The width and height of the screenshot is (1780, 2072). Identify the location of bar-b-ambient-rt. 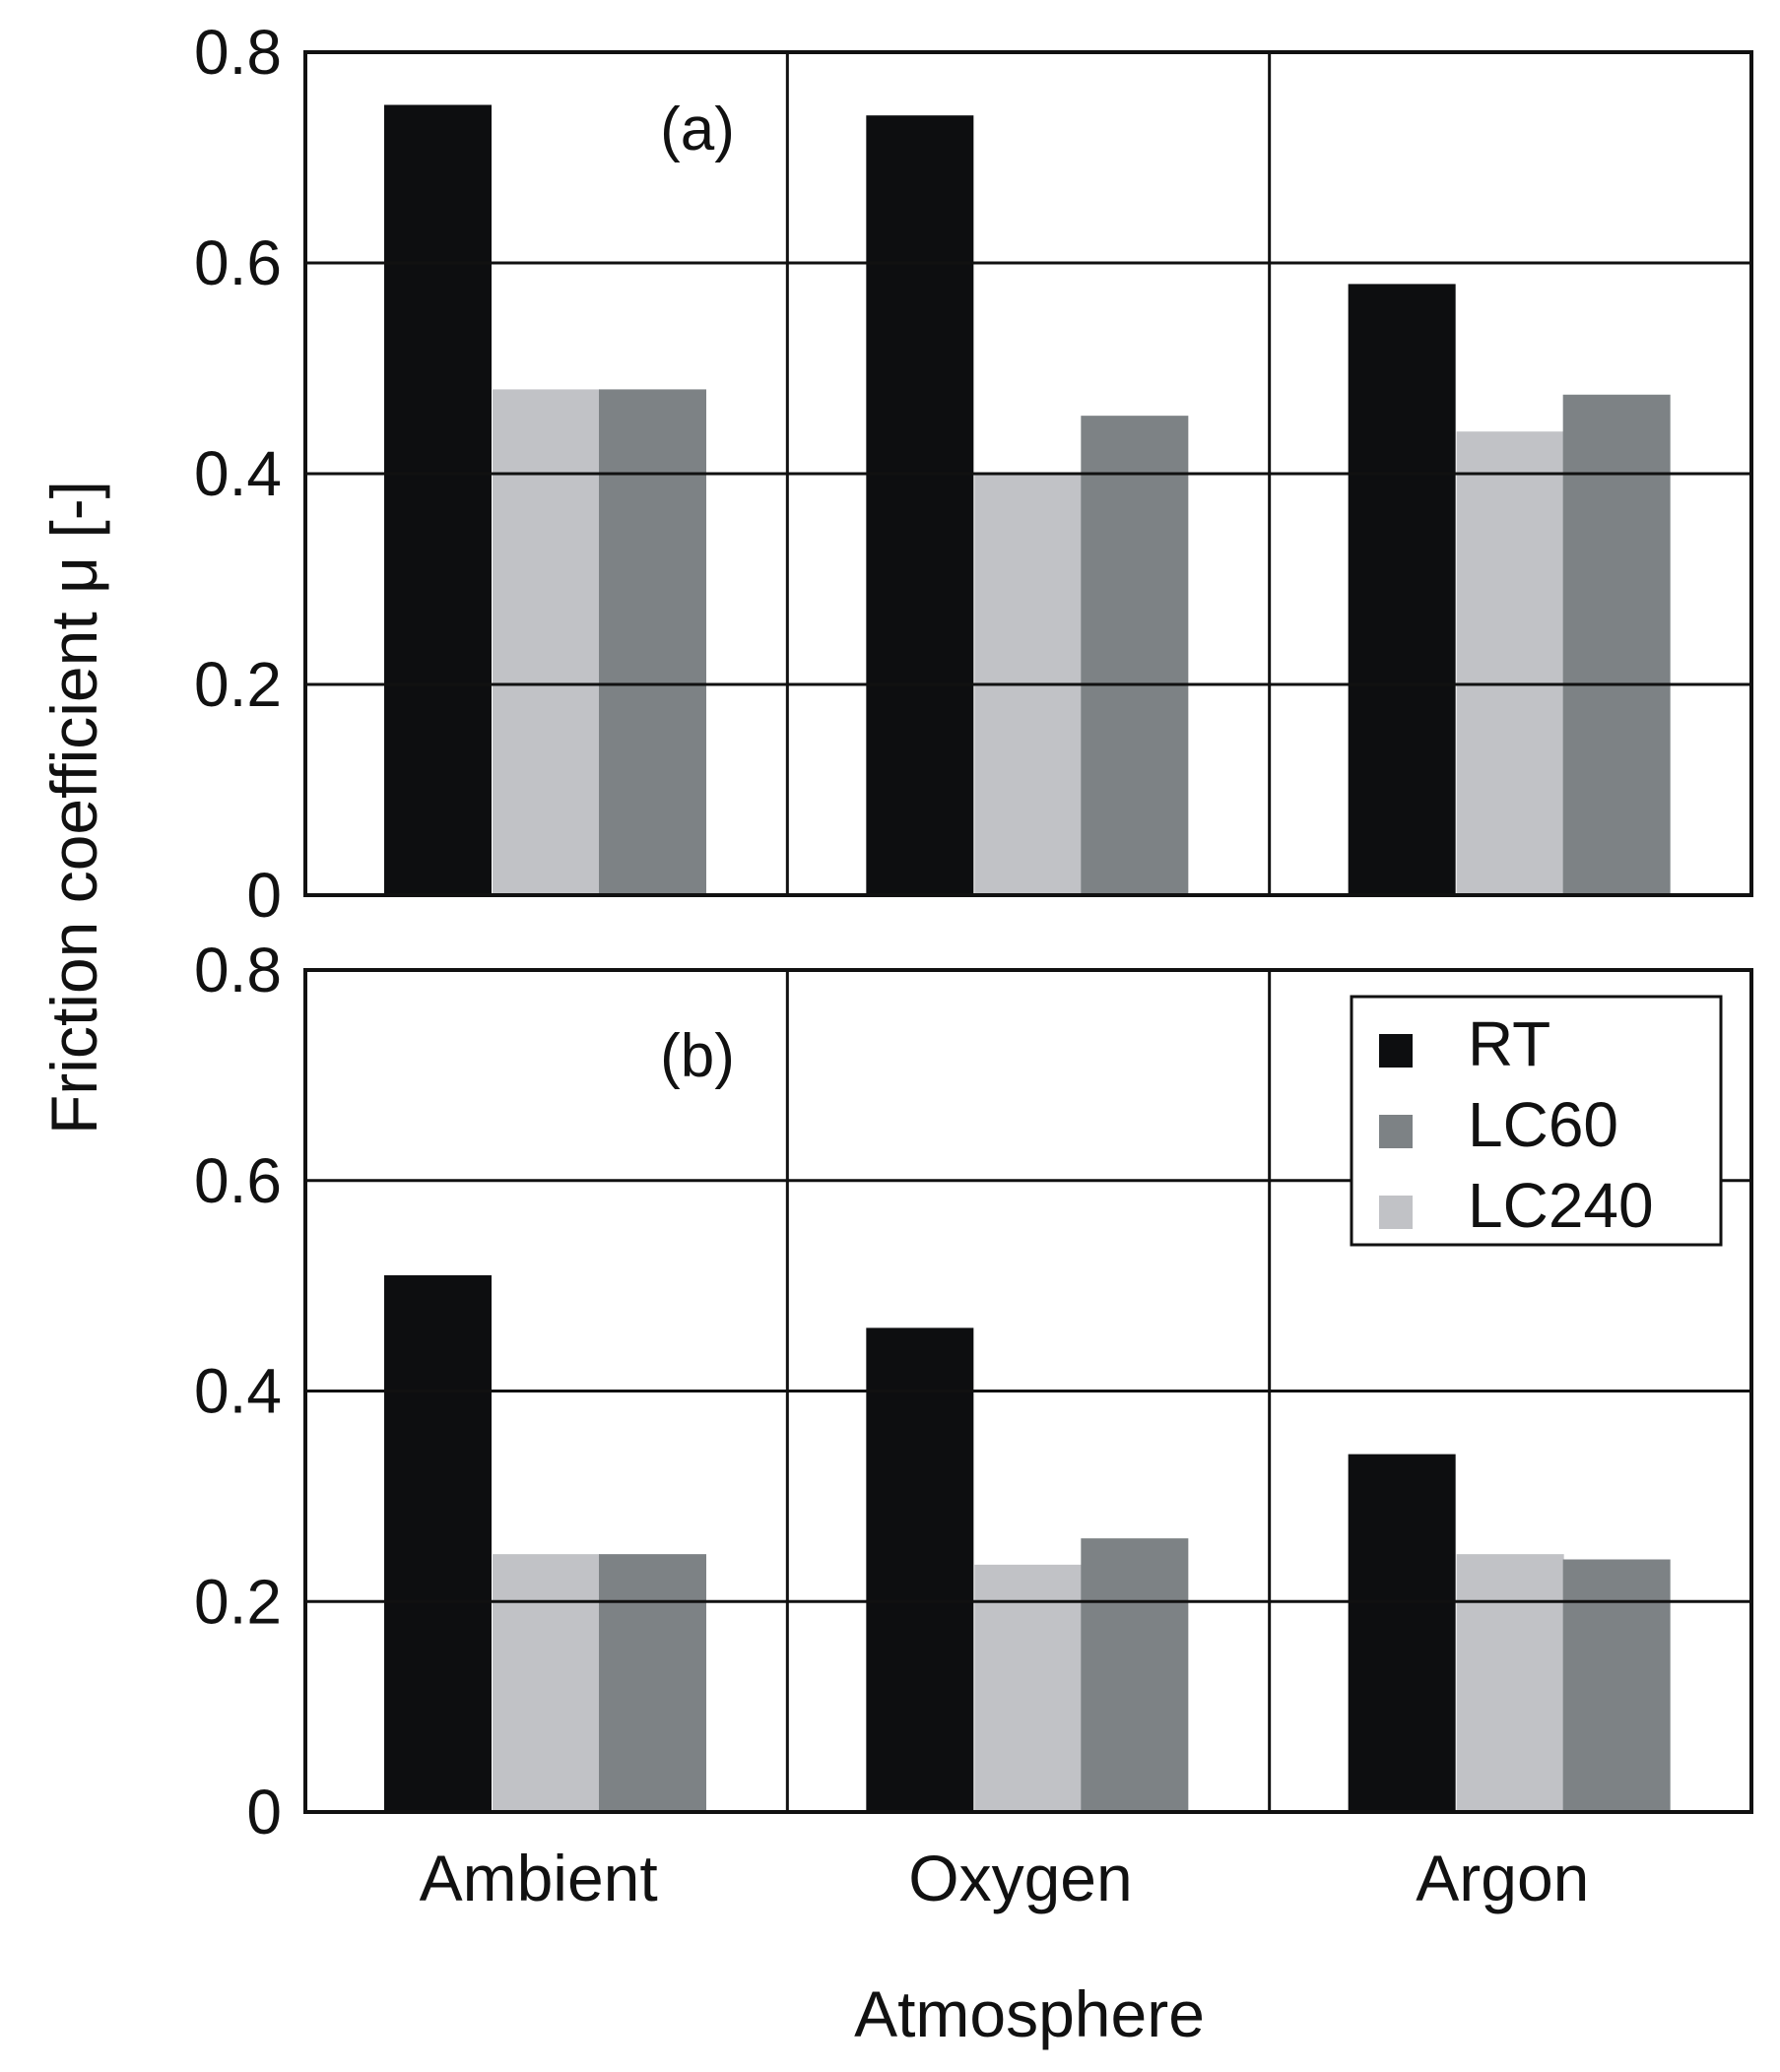
(438, 1543).